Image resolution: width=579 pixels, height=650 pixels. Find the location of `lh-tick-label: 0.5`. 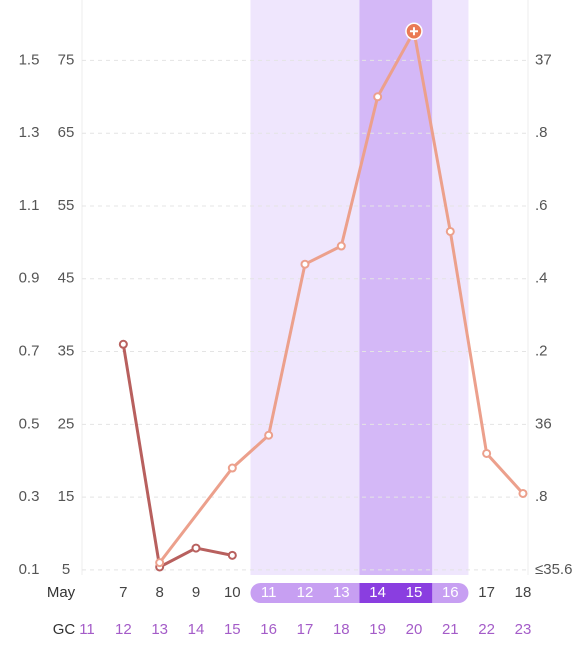

lh-tick-label: 0.5 is located at coordinates (29, 423).